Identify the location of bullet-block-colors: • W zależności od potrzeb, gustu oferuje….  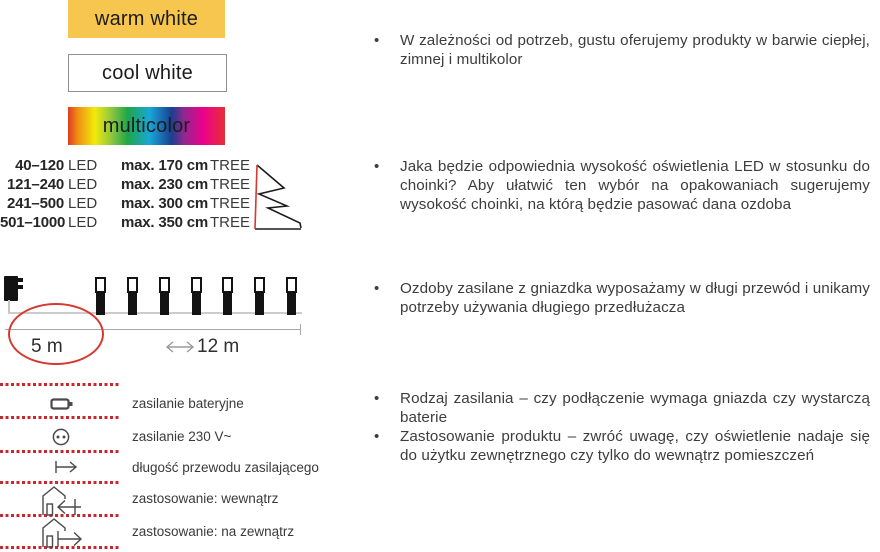
(622, 50).